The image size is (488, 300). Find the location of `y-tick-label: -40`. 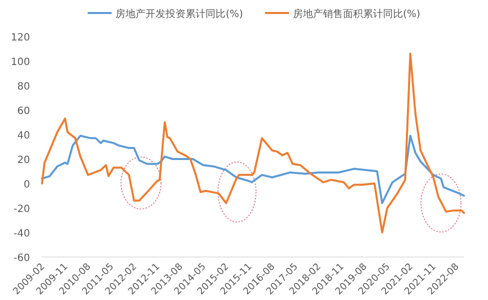

y-tick-label: -40 is located at coordinates (22, 234).